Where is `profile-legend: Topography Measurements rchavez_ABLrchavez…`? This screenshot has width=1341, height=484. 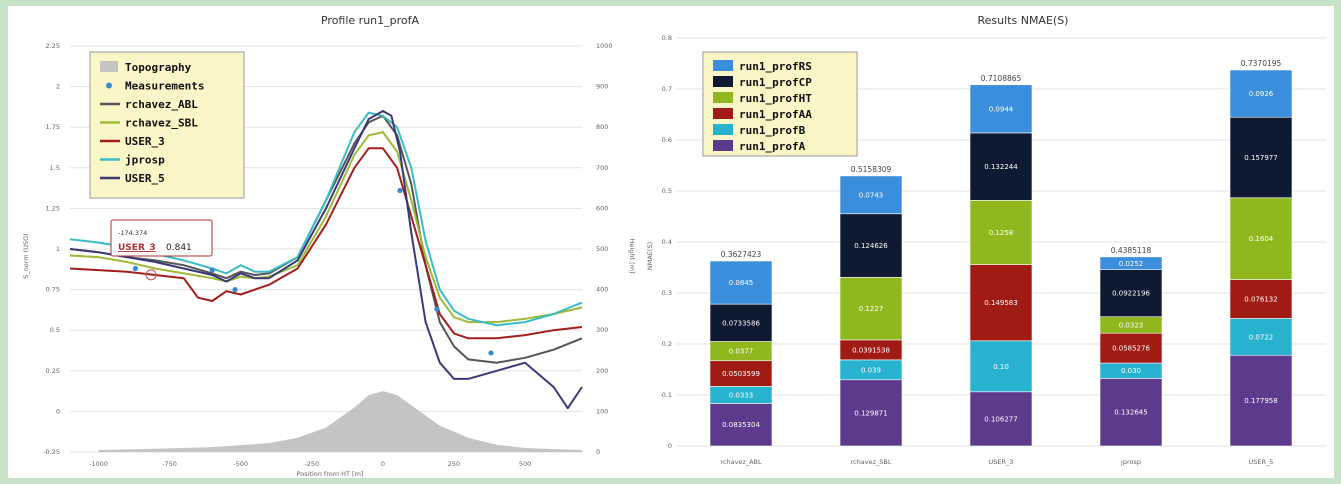 profile-legend: Topography Measurements rchavez_ABLrchavez… is located at coordinates (167, 125).